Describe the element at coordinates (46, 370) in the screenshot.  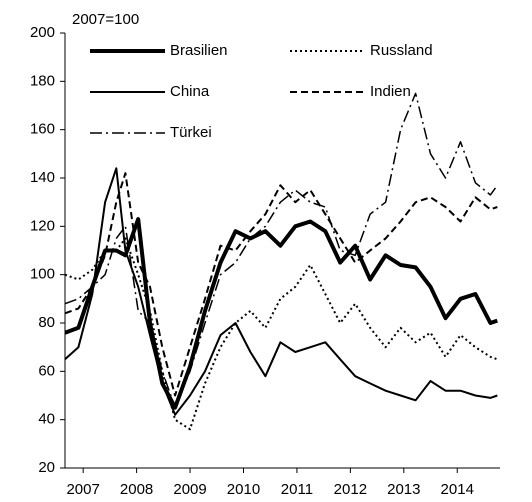
I see `y-tick-label: 60` at that location.